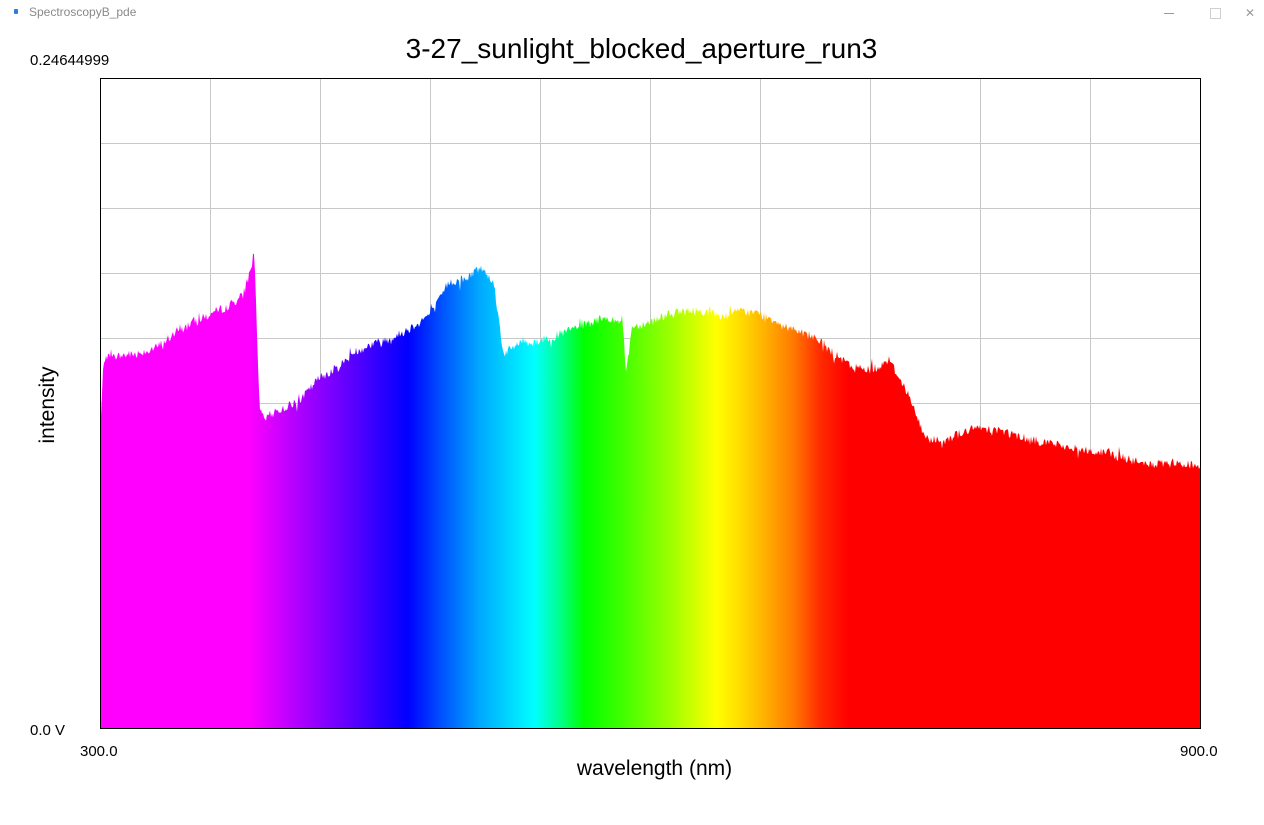 The height and width of the screenshot is (825, 1264). Describe the element at coordinates (48, 730) in the screenshot. I see `y-min-label: 0.0 V` at that location.